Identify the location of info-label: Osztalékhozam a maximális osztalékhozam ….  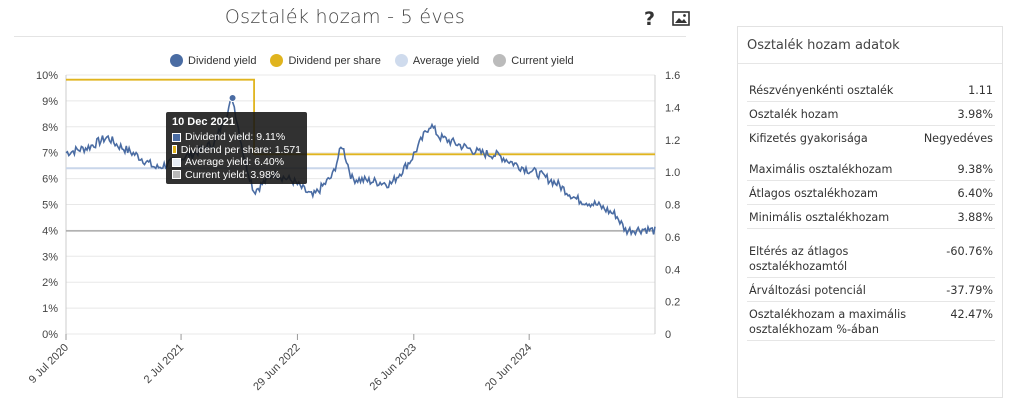
(828, 322).